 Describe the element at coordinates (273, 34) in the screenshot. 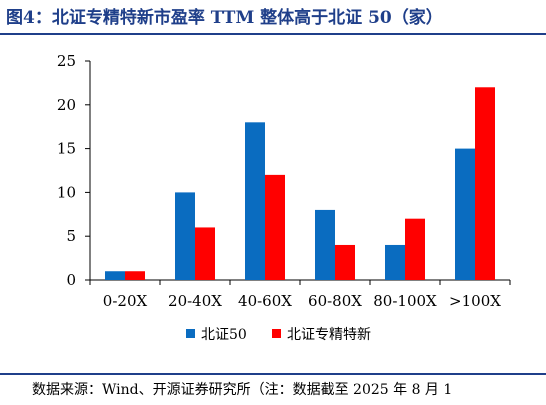

I see `title-rule` at that location.